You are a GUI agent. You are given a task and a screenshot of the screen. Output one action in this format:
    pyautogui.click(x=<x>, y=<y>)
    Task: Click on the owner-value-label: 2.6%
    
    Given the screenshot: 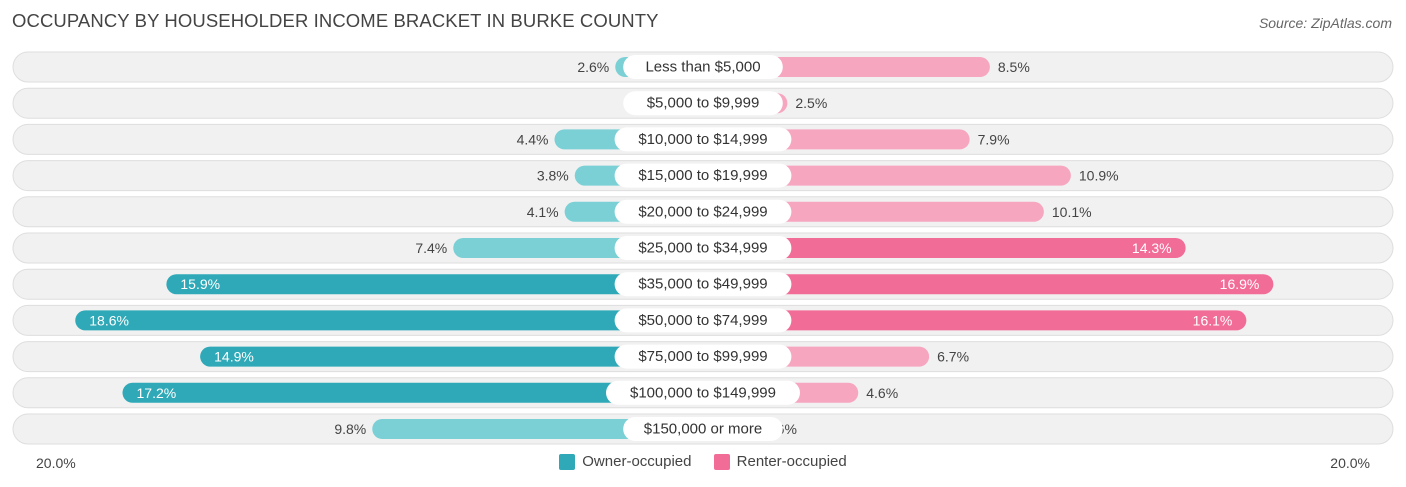 What is the action you would take?
    pyautogui.click(x=593, y=67)
    